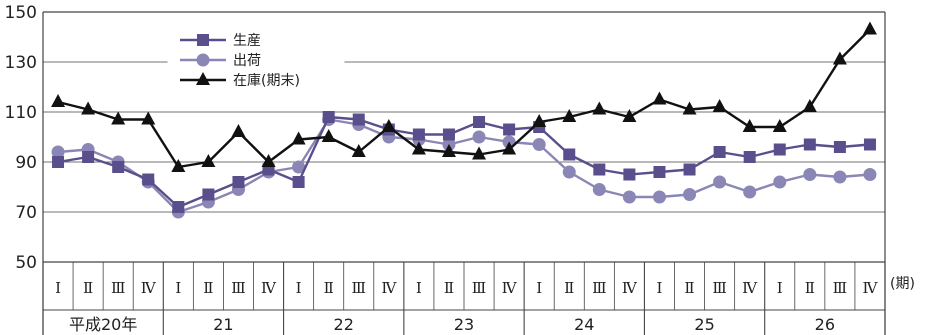 The image size is (927, 335). Describe the element at coordinates (902, 284) in the screenshot. I see `x-axis-unit-label: (期)` at that location.